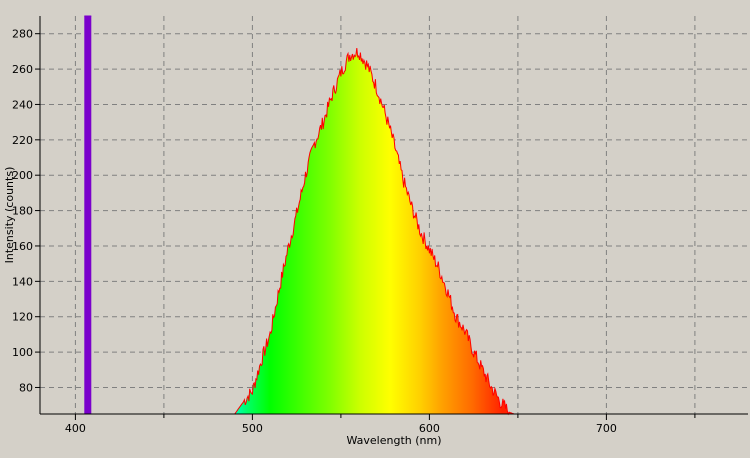  What do you see at coordinates (22, 317) in the screenshot?
I see `y-tick-label: 120` at bounding box center [22, 317].